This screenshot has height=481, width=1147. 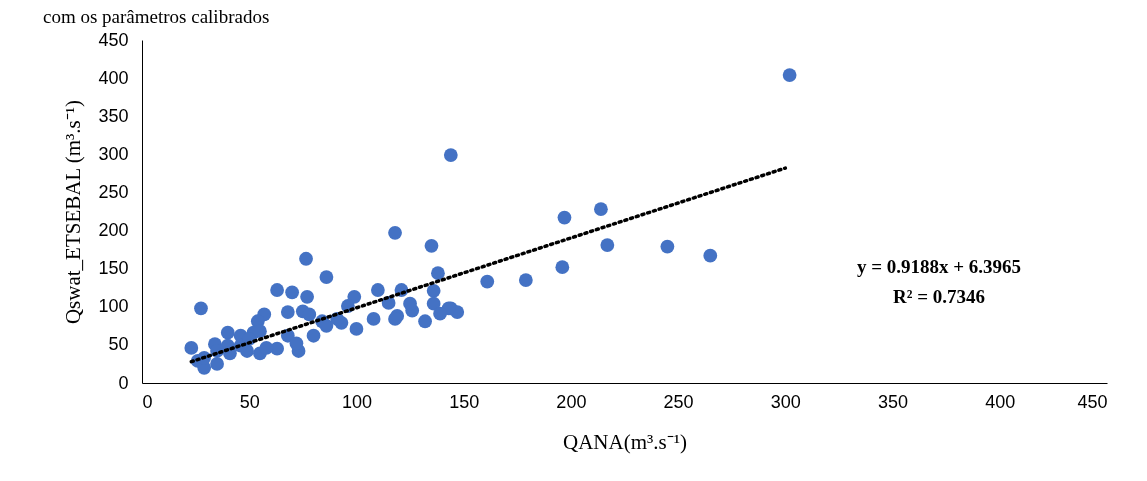 I want to click on y-tick-label: 200, so click(x=113, y=230).